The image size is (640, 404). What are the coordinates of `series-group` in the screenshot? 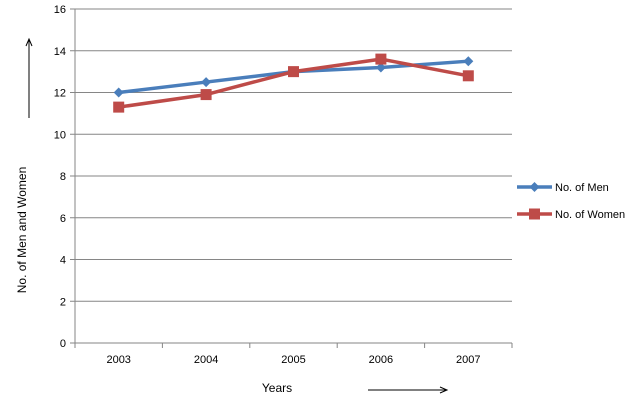 It's located at (293, 83).